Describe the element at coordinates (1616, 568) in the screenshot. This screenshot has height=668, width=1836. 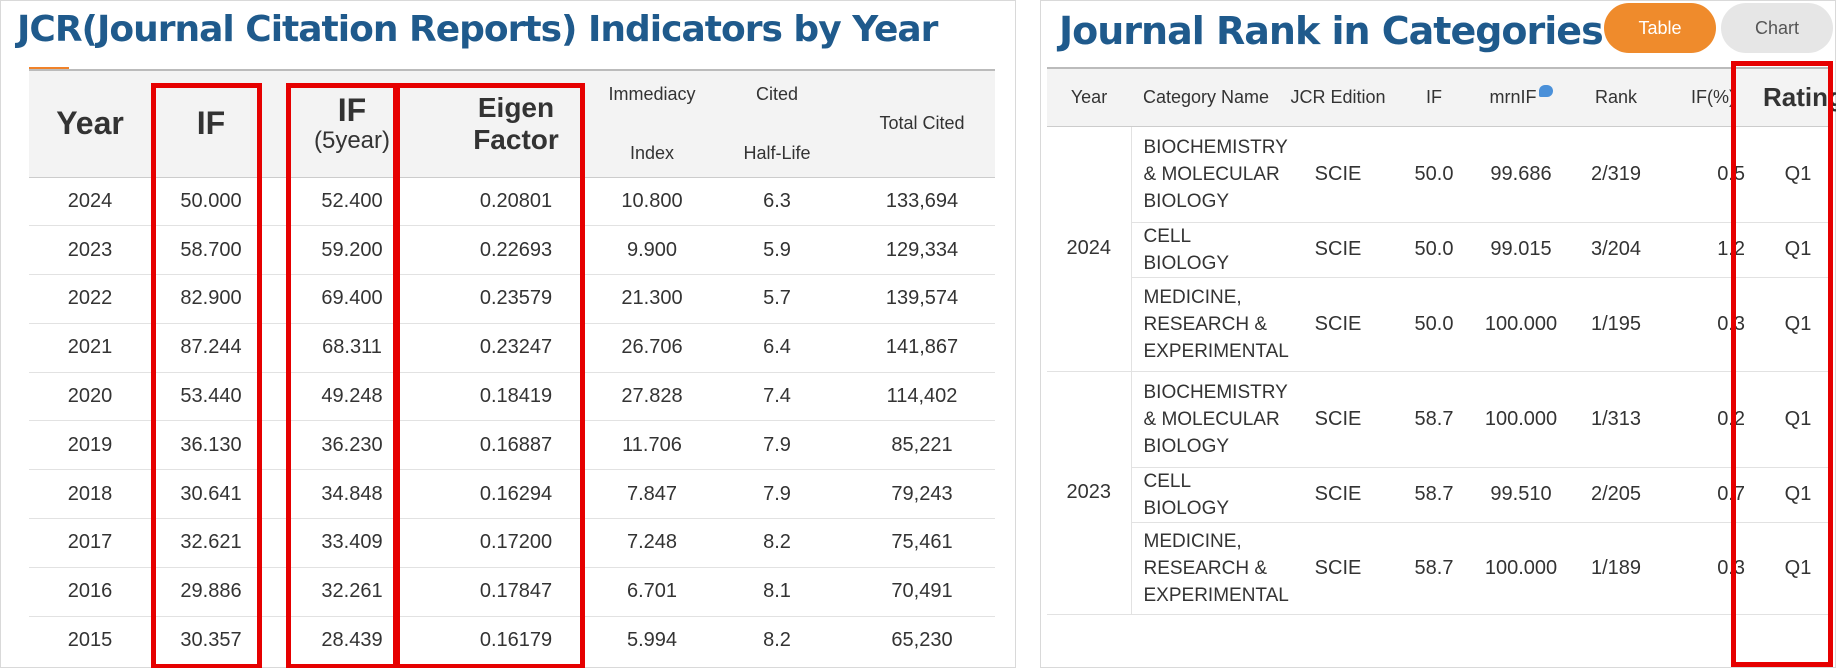
I see `cell-rank: 1/189` at that location.